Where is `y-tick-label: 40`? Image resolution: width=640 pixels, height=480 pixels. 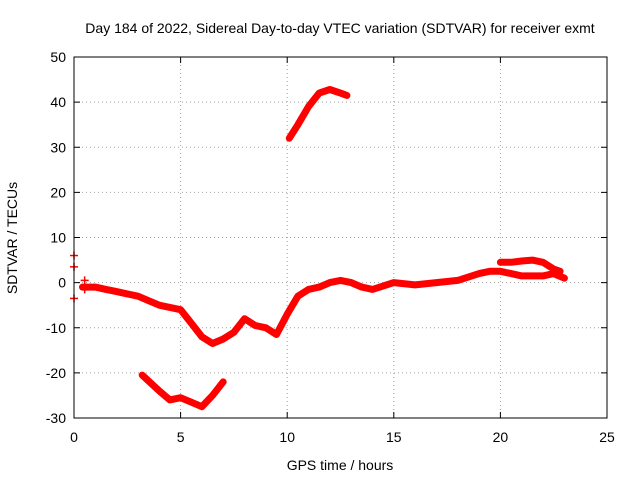
y-tick-label: 40 is located at coordinates (58, 102).